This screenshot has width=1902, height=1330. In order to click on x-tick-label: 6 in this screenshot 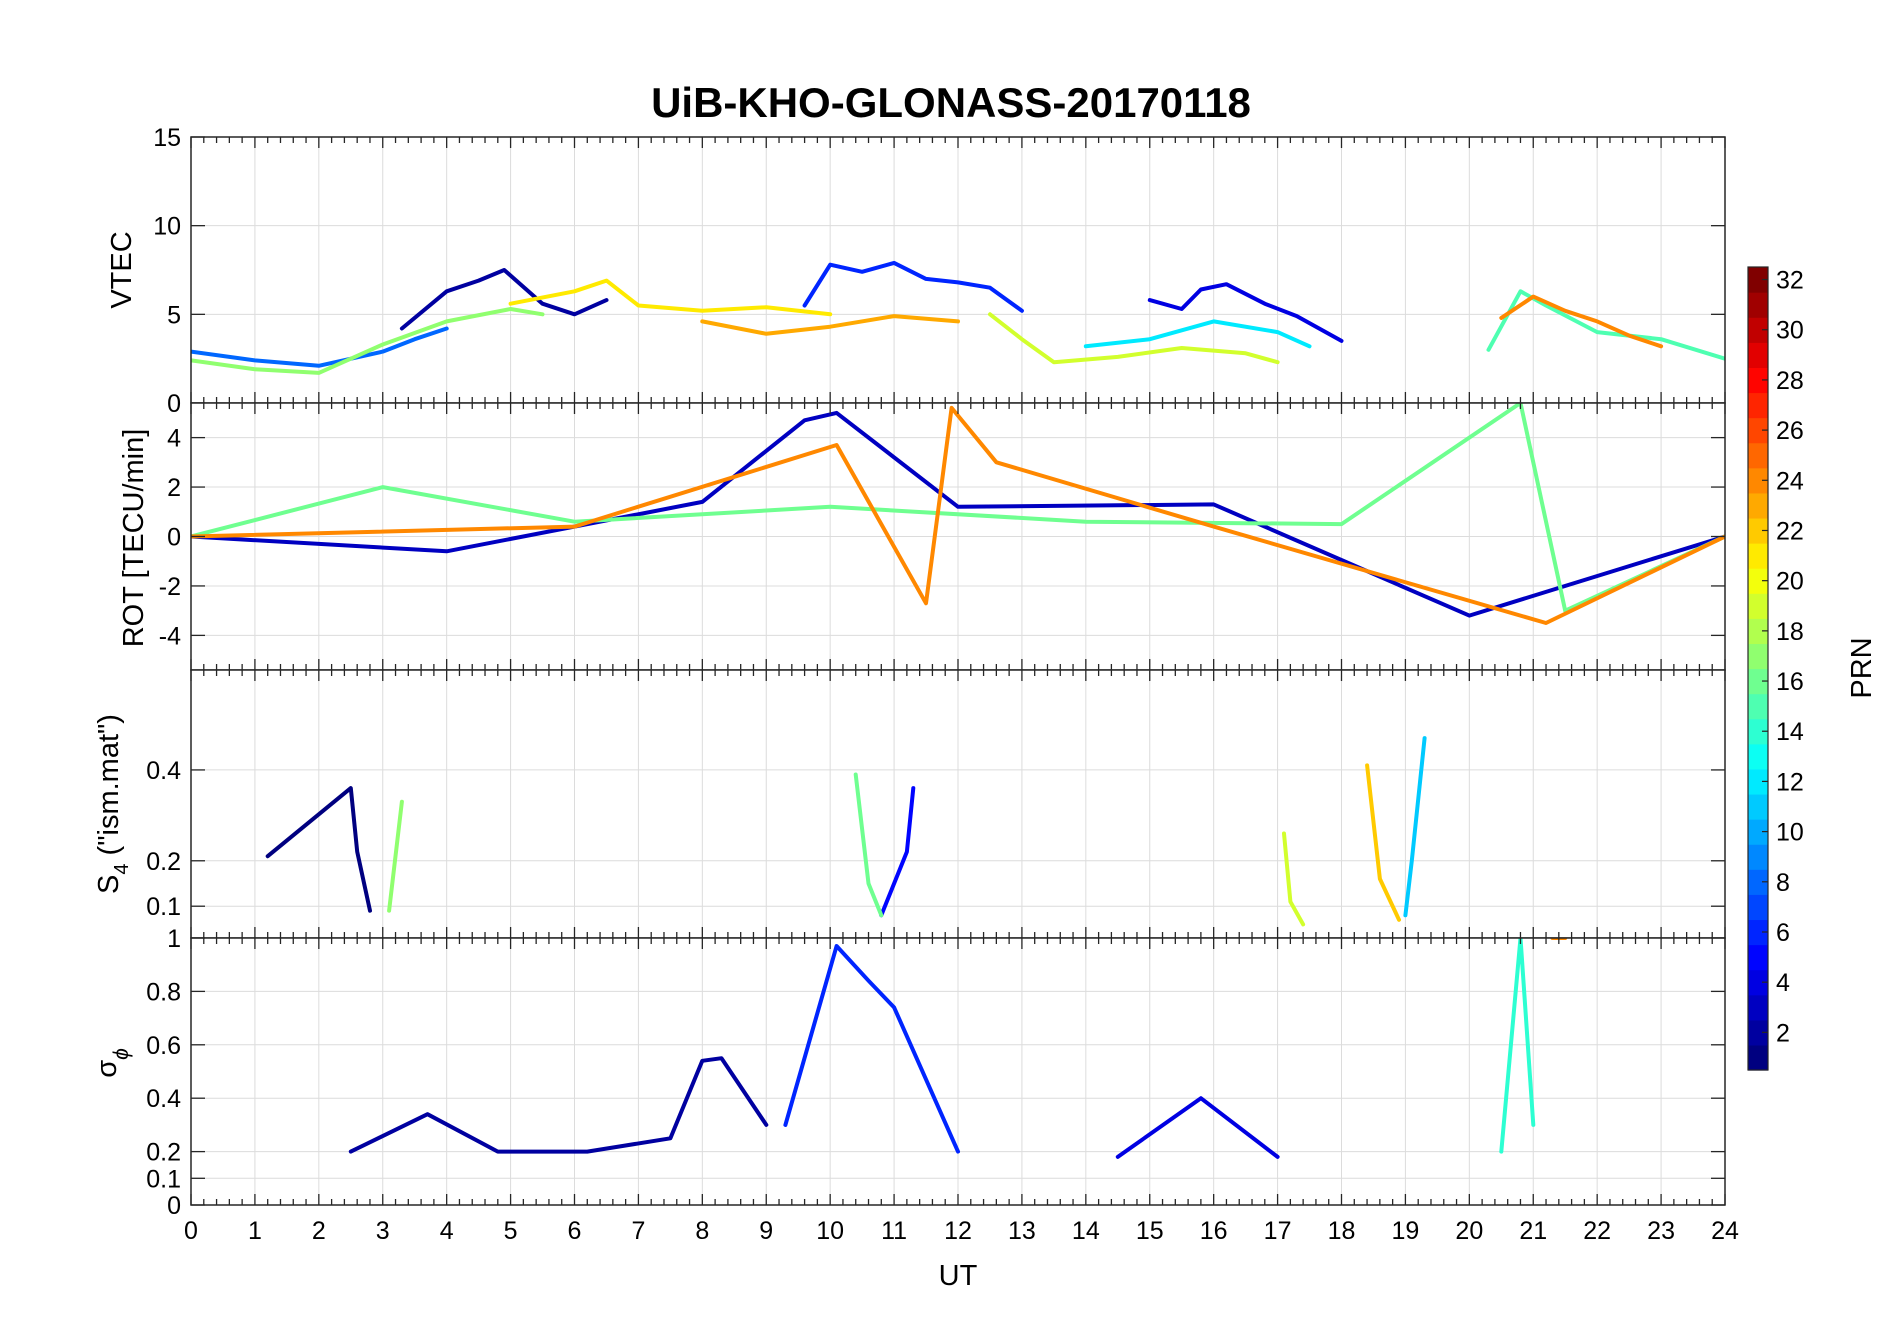, I will do `click(575, 1231)`.